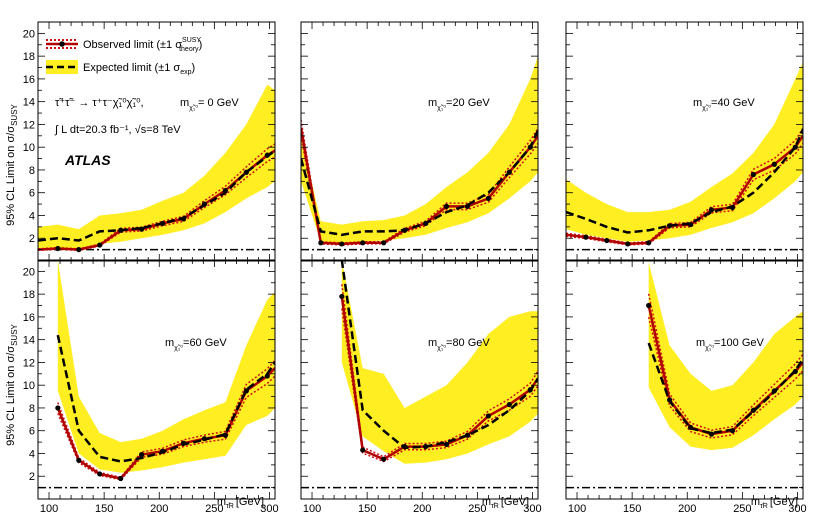 The image size is (830, 513). What do you see at coordinates (12, 164) in the screenshot?
I see `y-axis-title-top: 95% CL Limit on σ/σSUSY` at bounding box center [12, 164].